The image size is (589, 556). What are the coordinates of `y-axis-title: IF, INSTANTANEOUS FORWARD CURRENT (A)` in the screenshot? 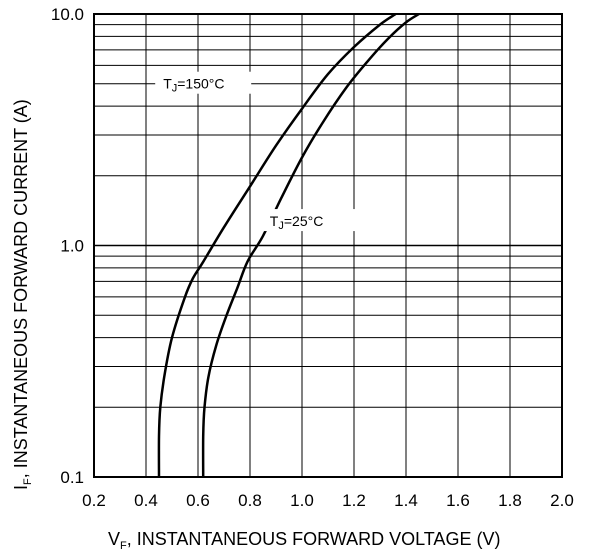 It's located at (22, 294).